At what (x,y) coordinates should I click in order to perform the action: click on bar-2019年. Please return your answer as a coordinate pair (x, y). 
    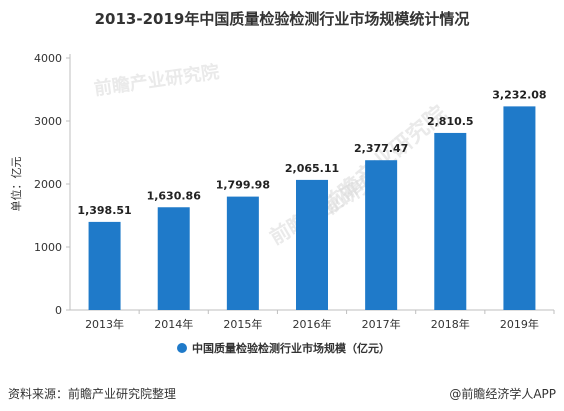
    Looking at the image, I should click on (519, 208).